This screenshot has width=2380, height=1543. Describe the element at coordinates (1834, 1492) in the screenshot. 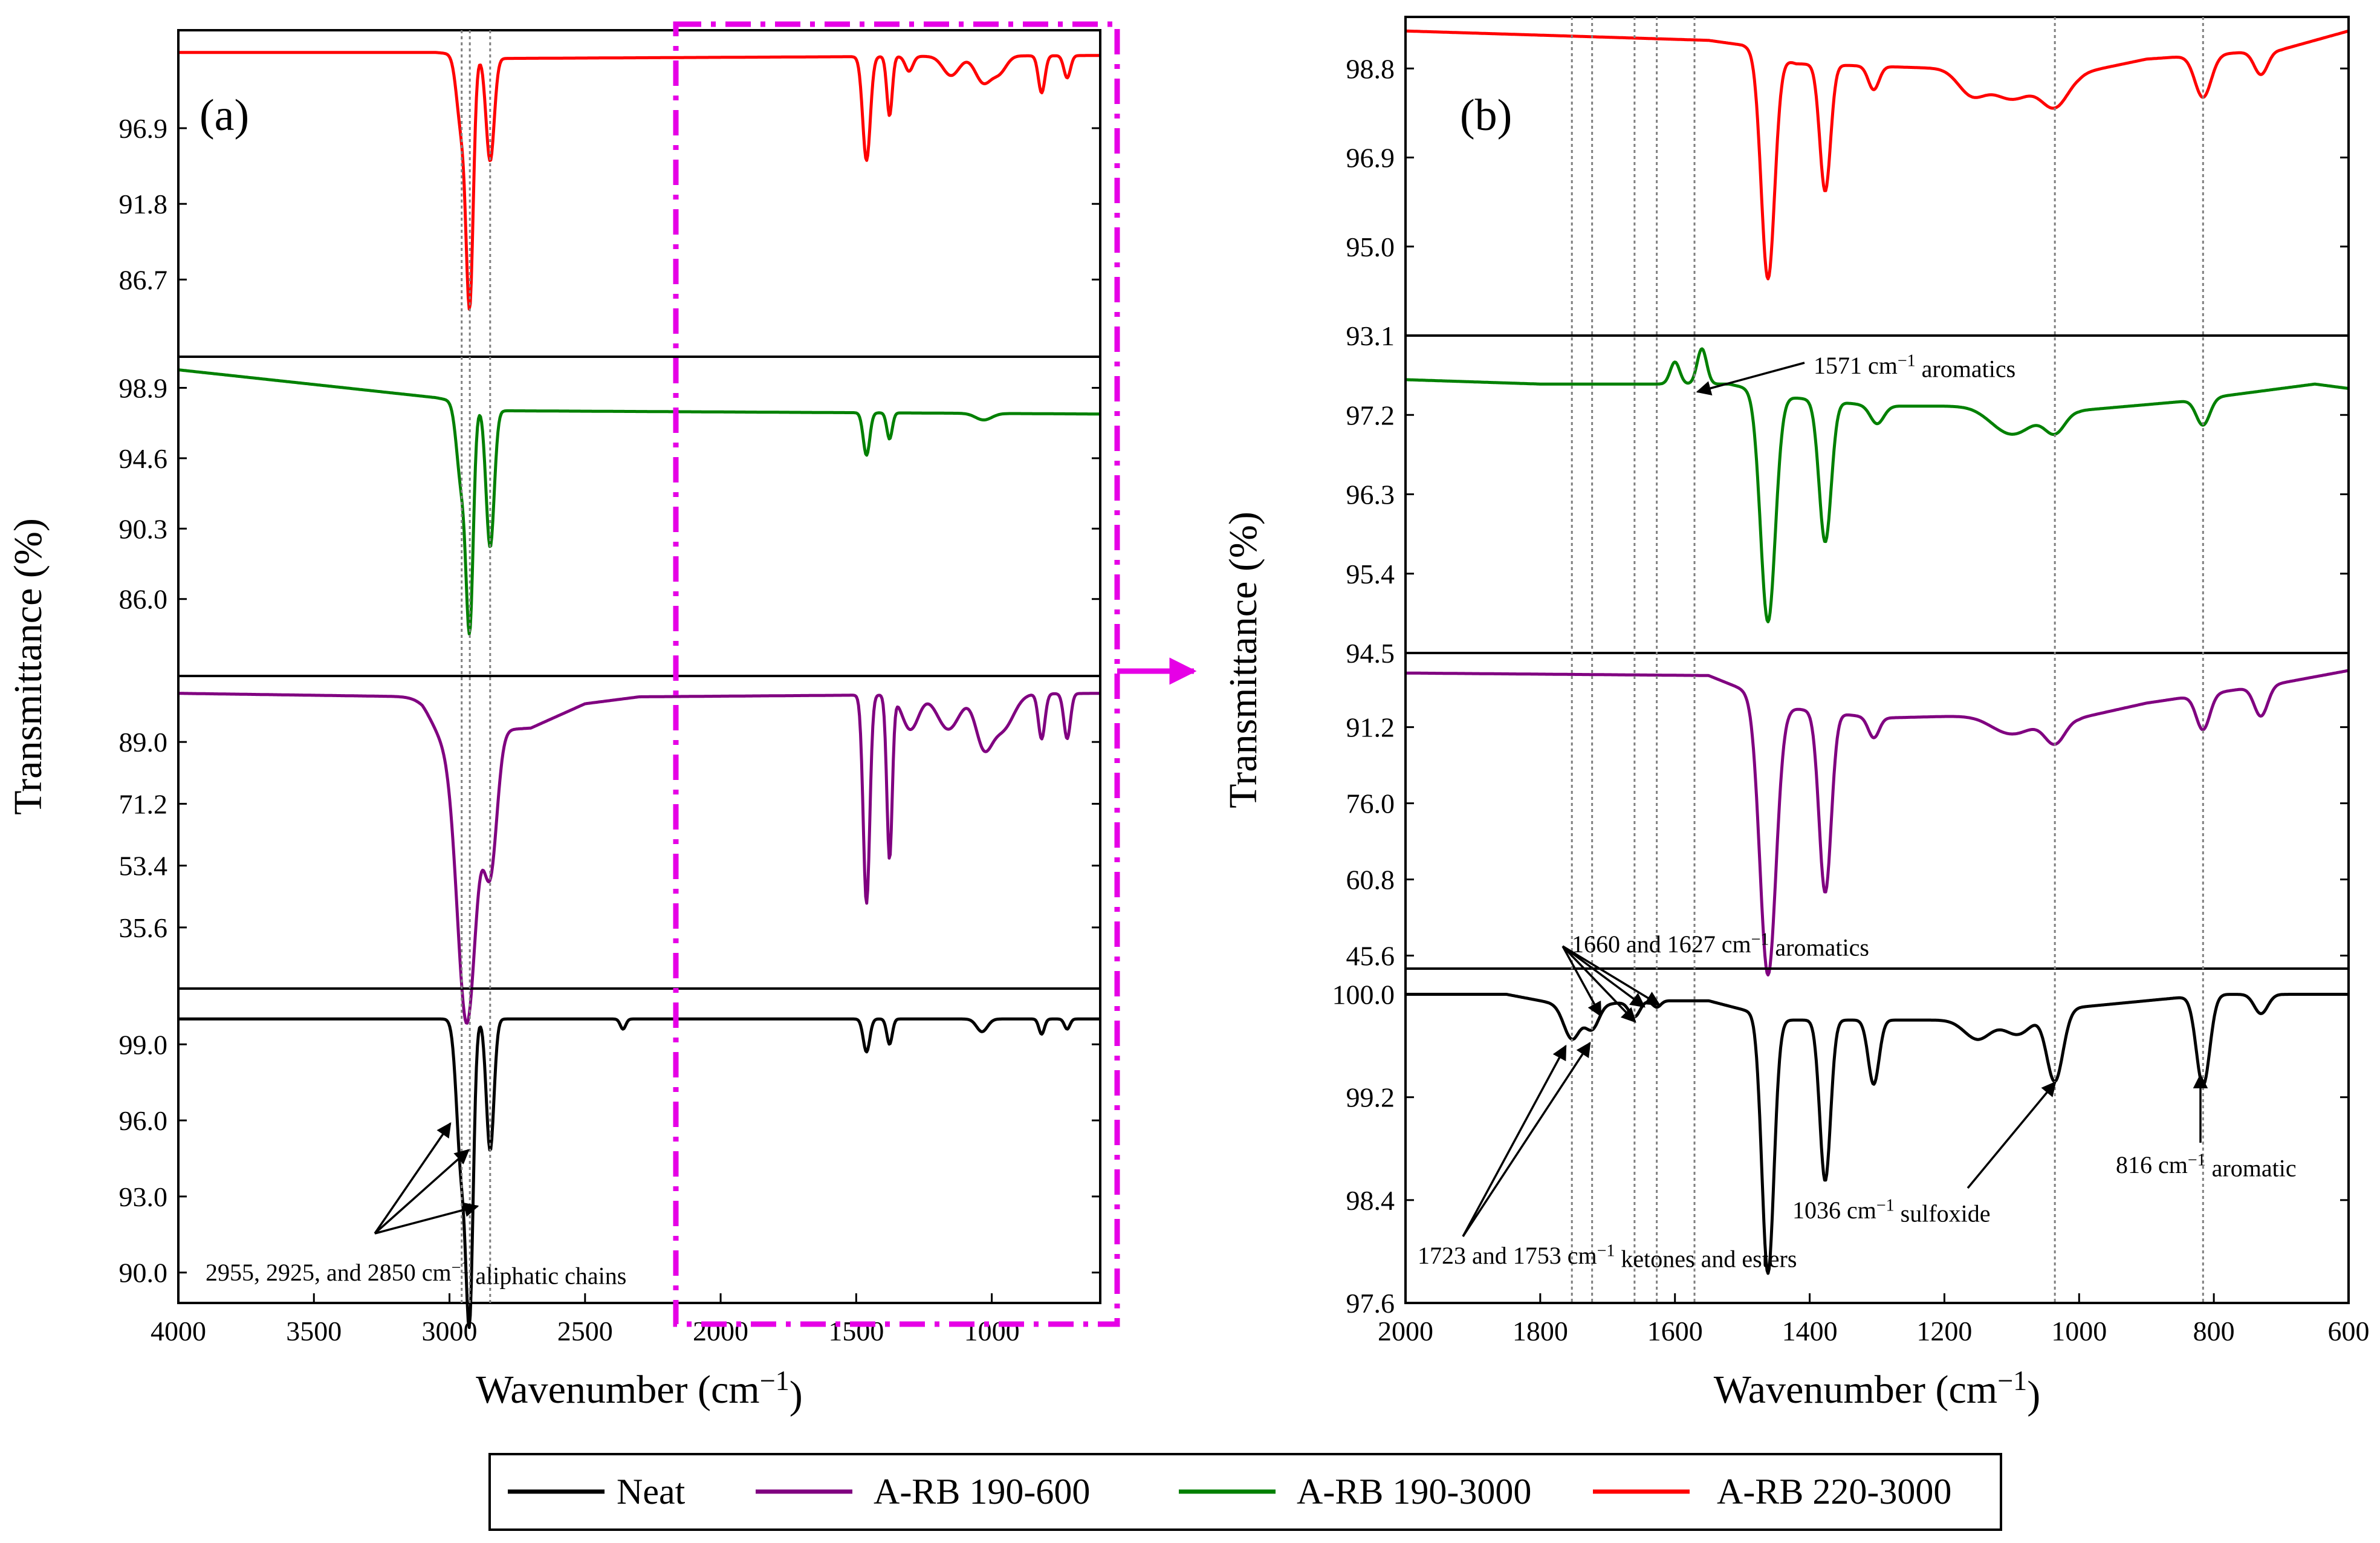

I see `legend-label-a-rb-220-3000: A-RB 220-3000` at that location.